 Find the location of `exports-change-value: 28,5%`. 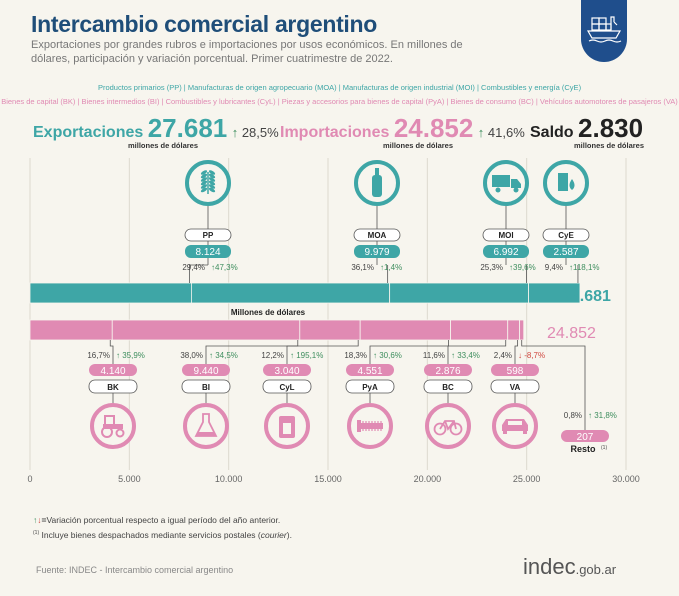

exports-change-value: 28,5% is located at coordinates (260, 132).